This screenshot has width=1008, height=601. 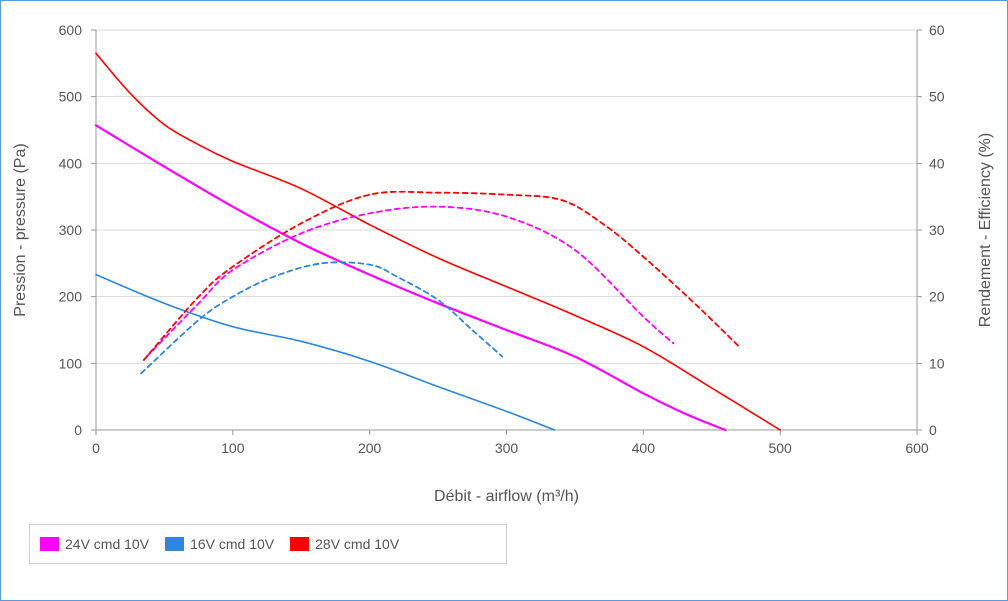 What do you see at coordinates (71, 230) in the screenshot?
I see `y-left-tick-label: 300` at bounding box center [71, 230].